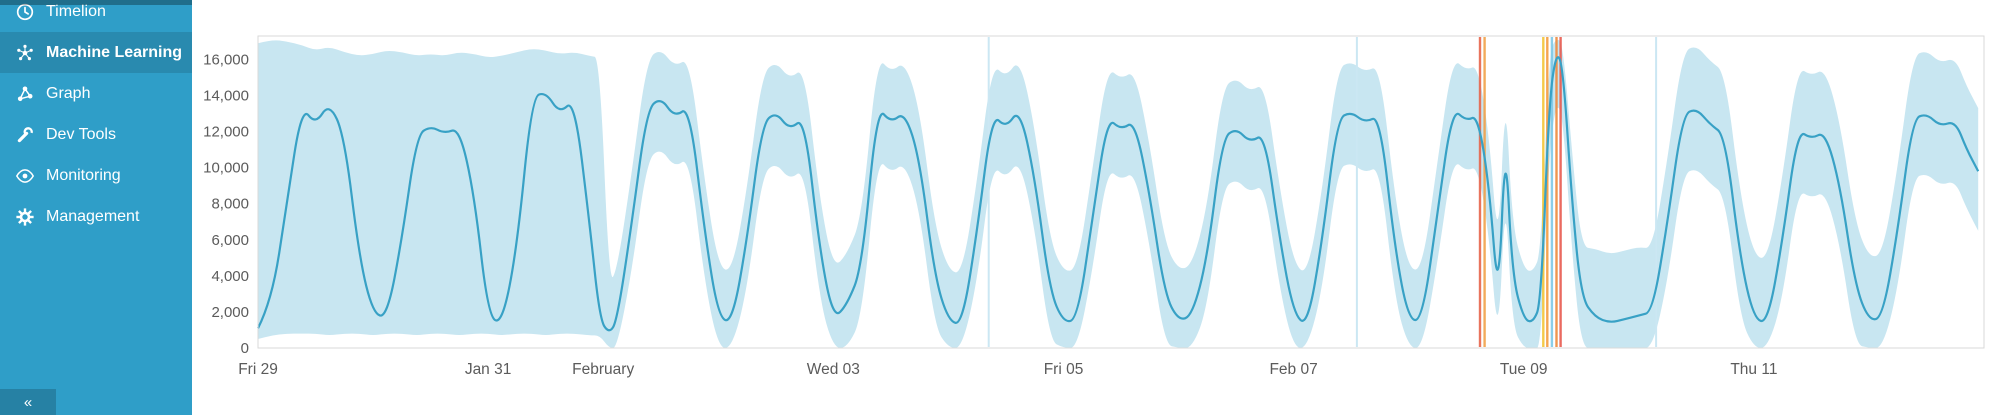  What do you see at coordinates (93, 216) in the screenshot?
I see `sidebar-item-label: Management` at bounding box center [93, 216].